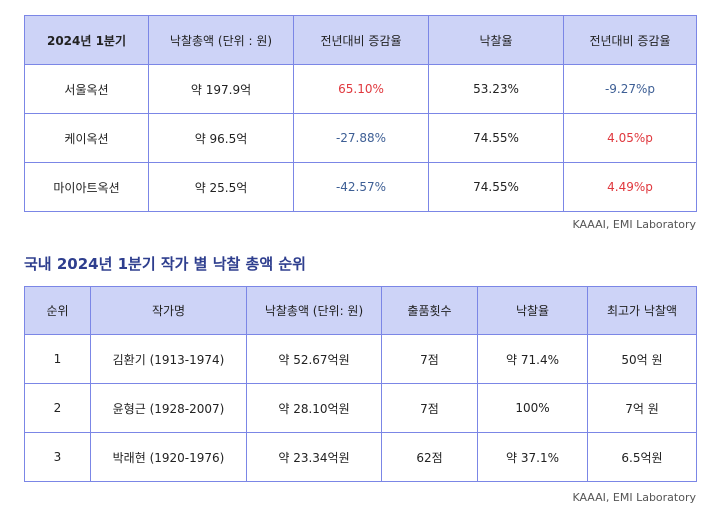 The width and height of the screenshot is (720, 516). I want to click on header-total: 낙찰총액 (단위 : 원), so click(221, 40).